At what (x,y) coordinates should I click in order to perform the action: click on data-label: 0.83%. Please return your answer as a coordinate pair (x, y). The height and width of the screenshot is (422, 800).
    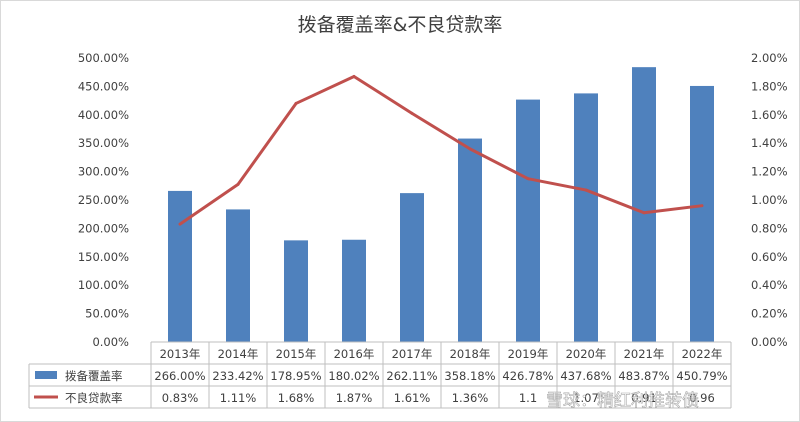
    Looking at the image, I should click on (180, 398).